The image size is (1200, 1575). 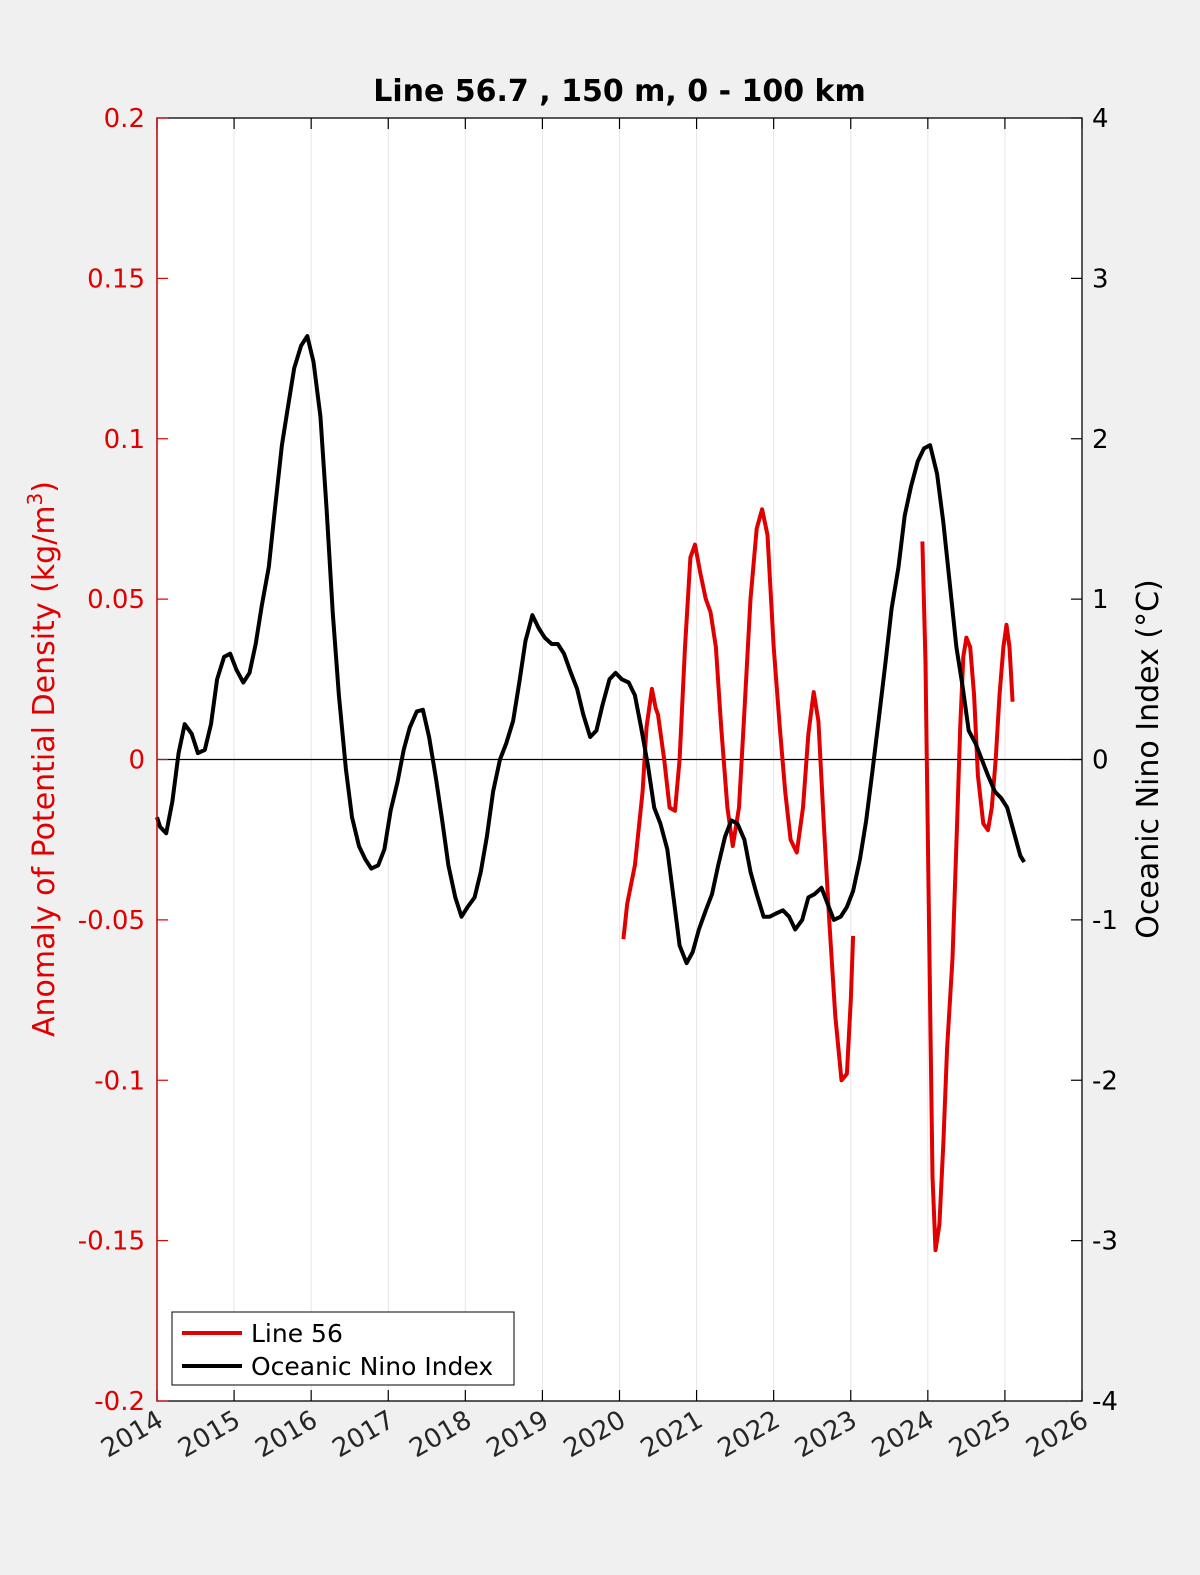 What do you see at coordinates (1100, 279) in the screenshot?
I see `right-y-tick-label: 3` at bounding box center [1100, 279].